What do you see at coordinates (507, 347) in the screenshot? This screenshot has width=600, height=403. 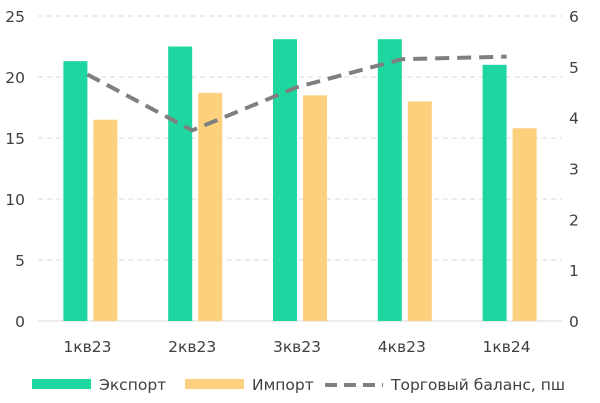 I see `x-tick-label: 1кв24` at bounding box center [507, 347].